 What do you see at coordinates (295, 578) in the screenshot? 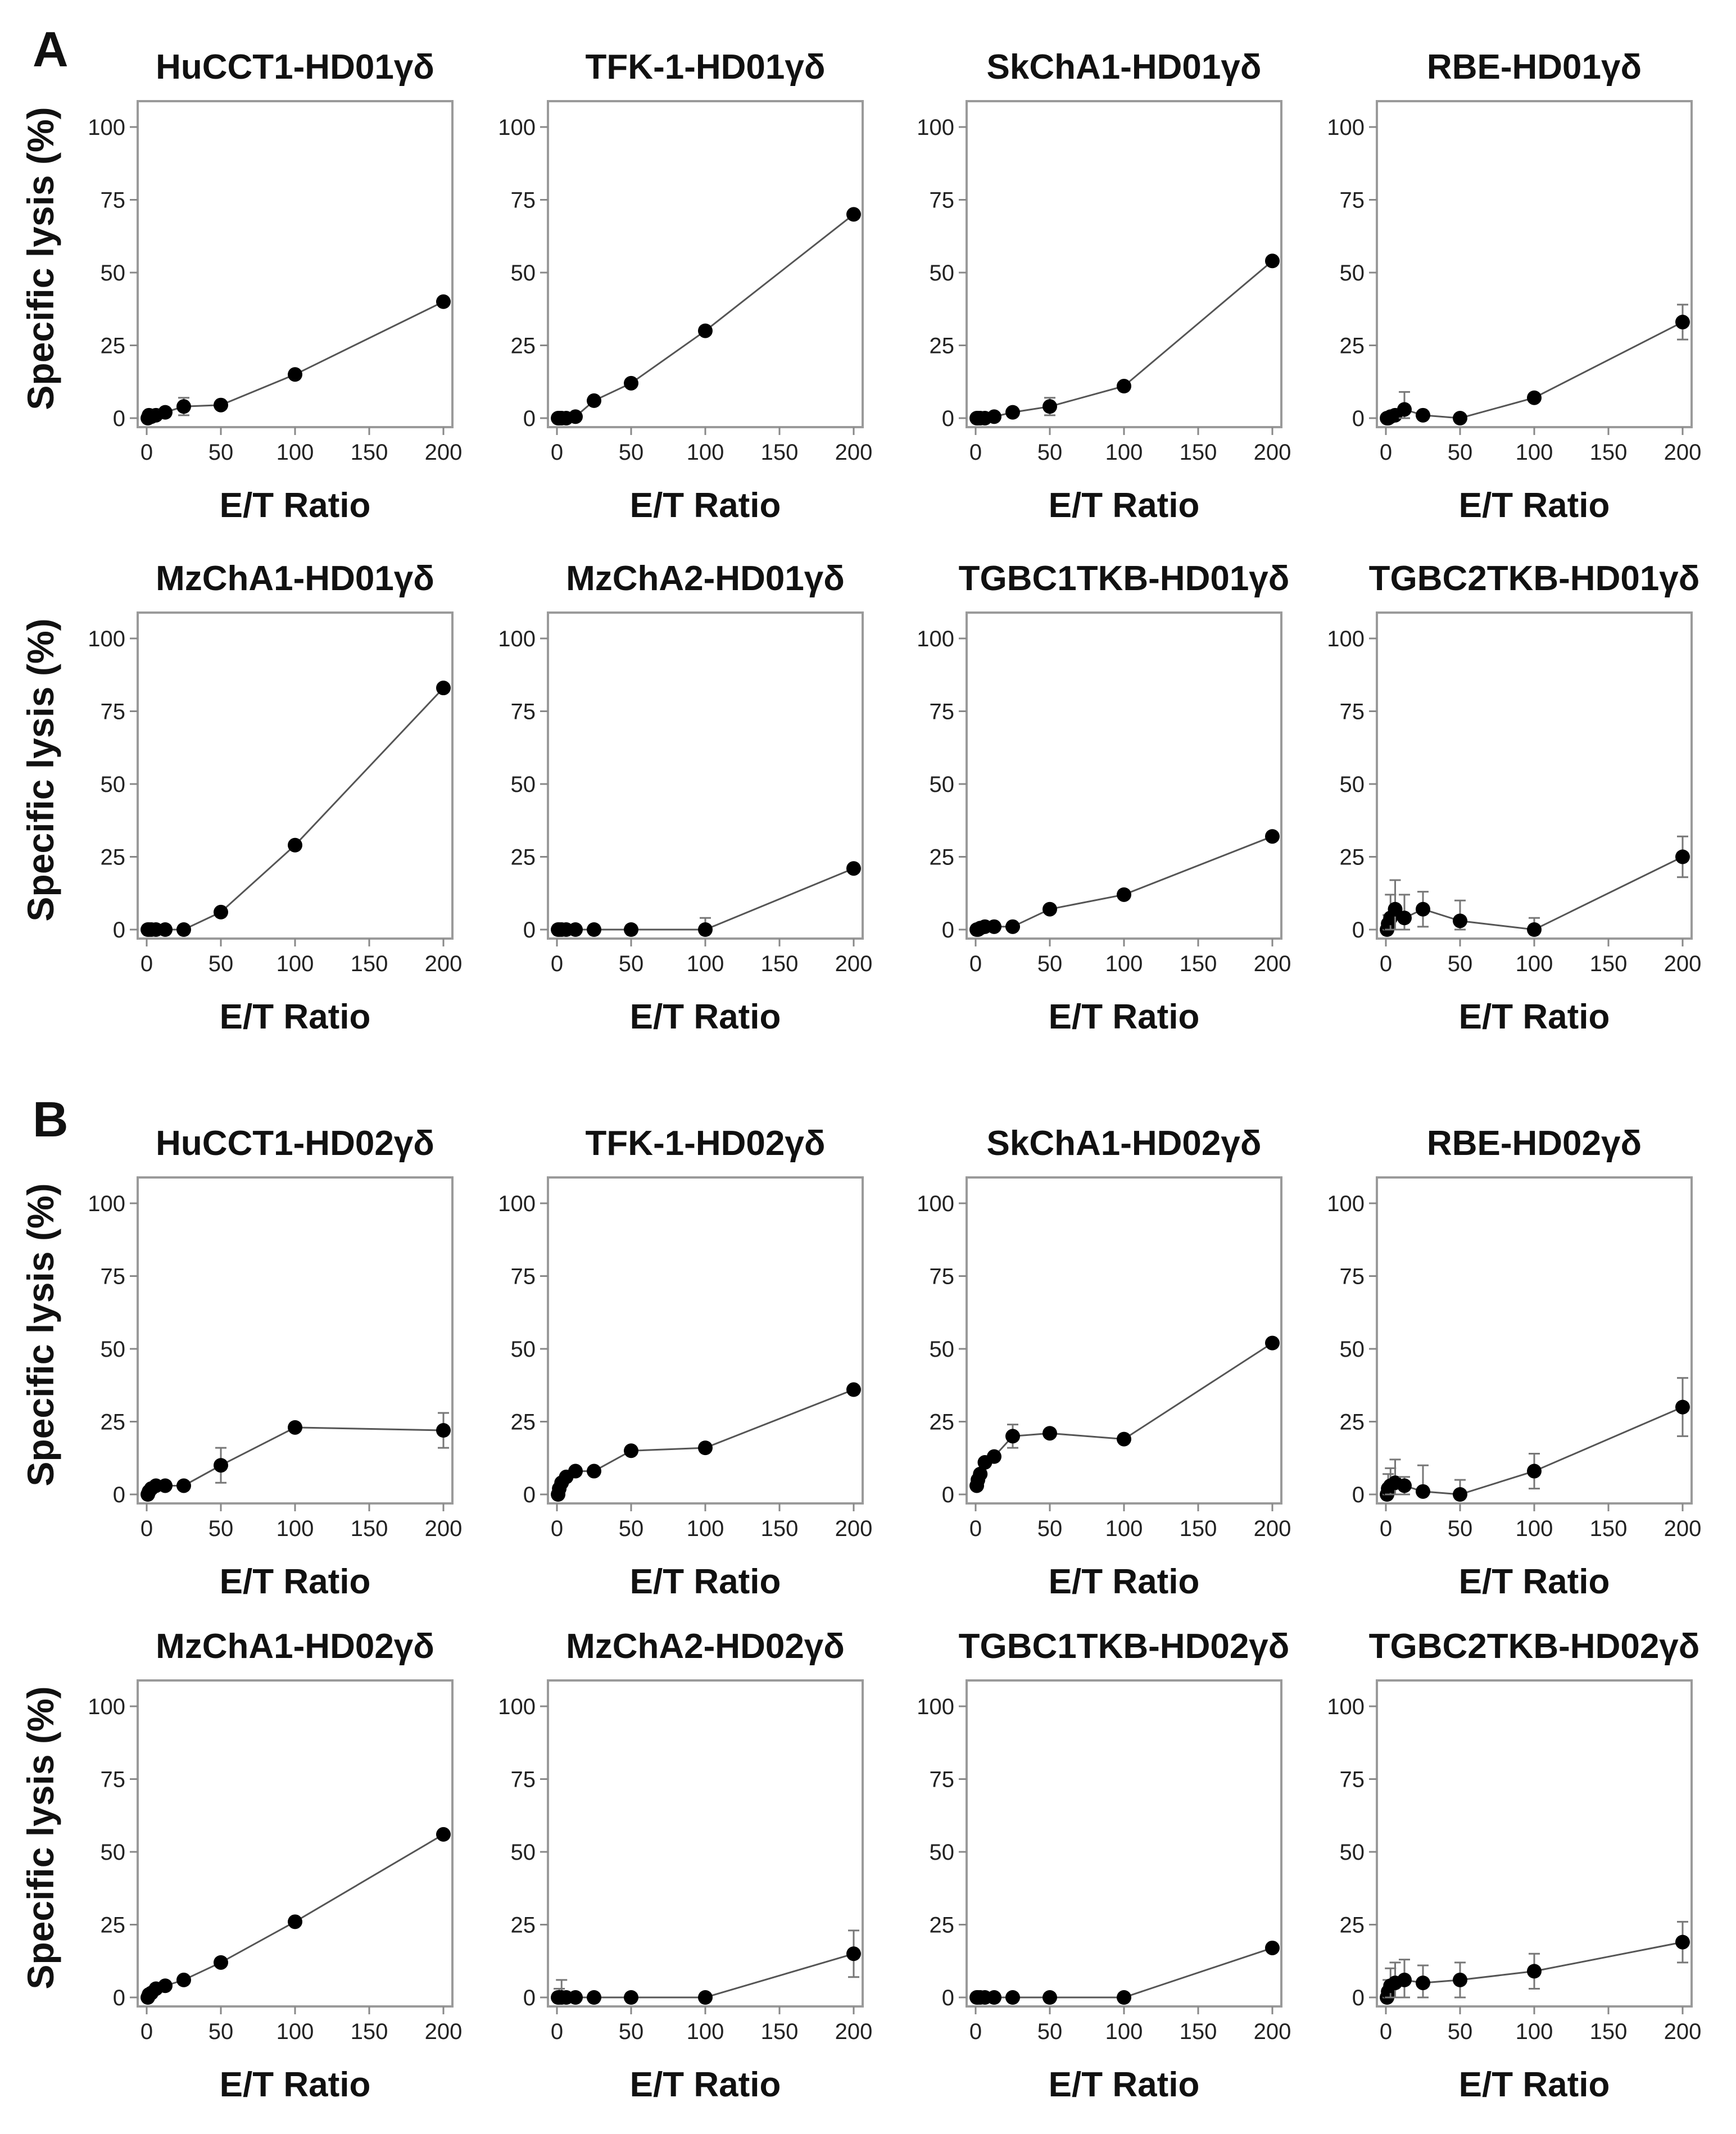
I see `chart-title: MzChA1-HD01γδ` at bounding box center [295, 578].